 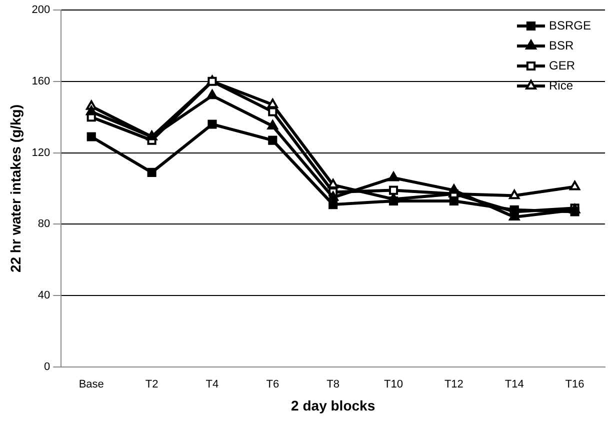 I want to click on legend-label: BSRGE, so click(x=570, y=25).